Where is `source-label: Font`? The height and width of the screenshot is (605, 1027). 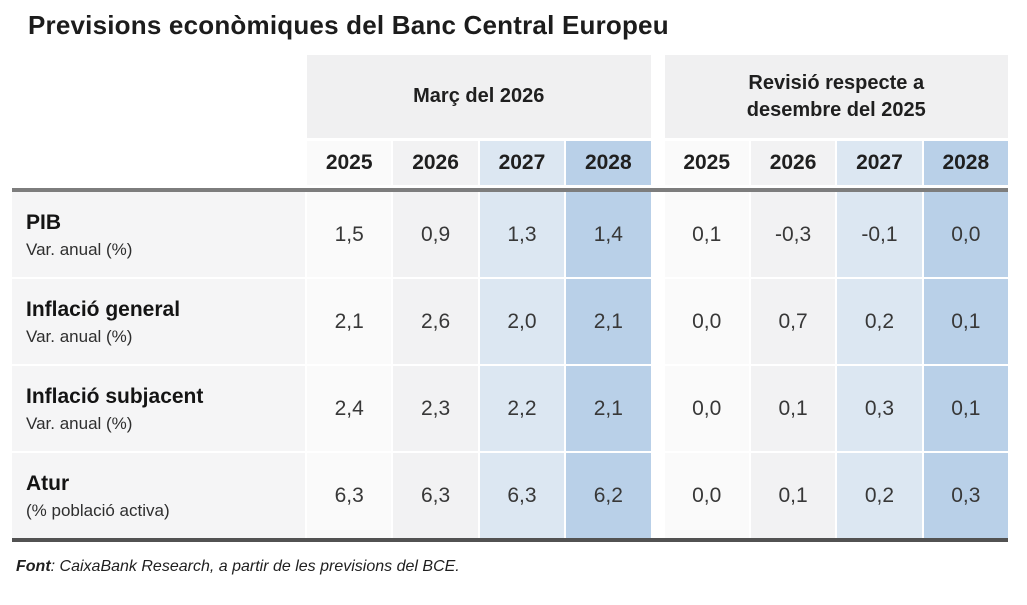 source-label: Font is located at coordinates (33, 566).